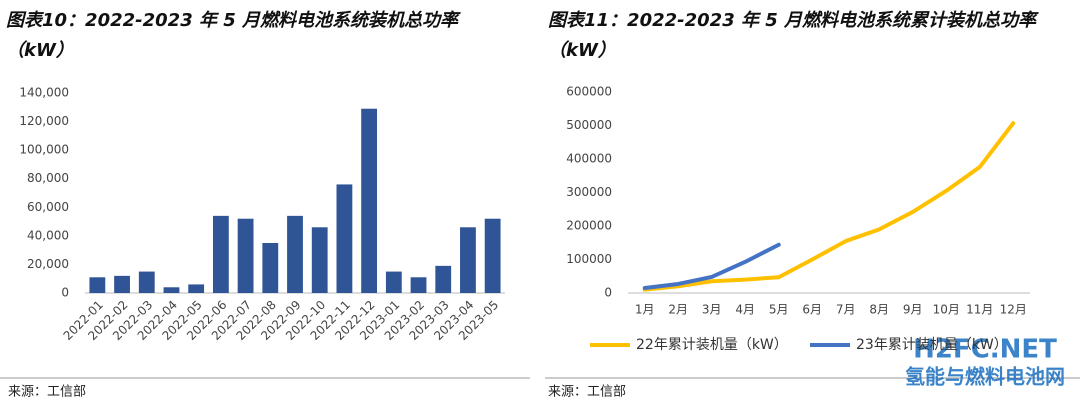  I want to click on x-tick-label: 1月, so click(645, 310).